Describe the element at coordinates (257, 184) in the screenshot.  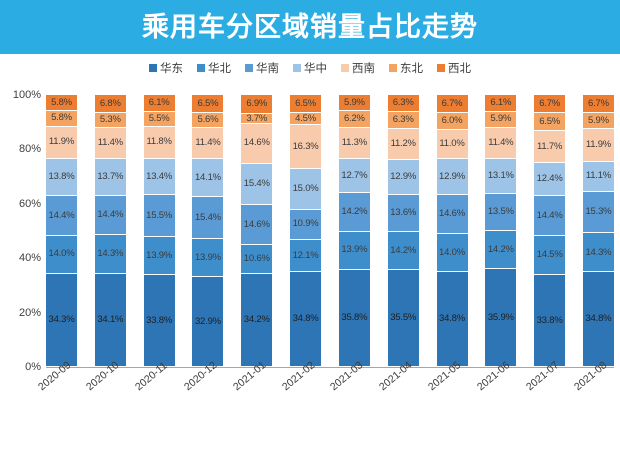
I see `bar-segment-华中: 15.4%` at that location.